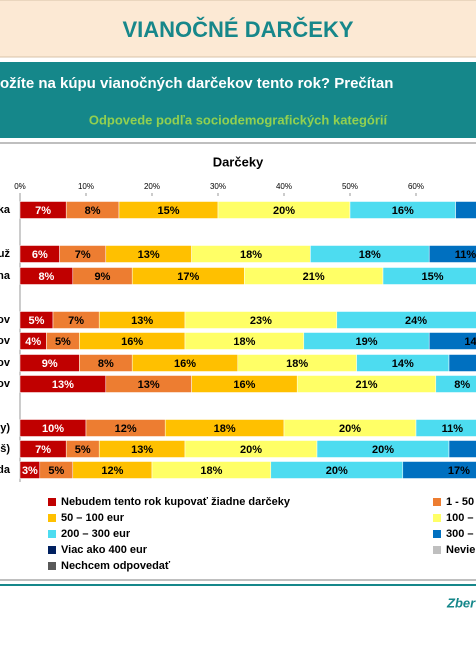  What do you see at coordinates (53, 429) in the screenshot?
I see `value-label: 10%` at bounding box center [53, 429].